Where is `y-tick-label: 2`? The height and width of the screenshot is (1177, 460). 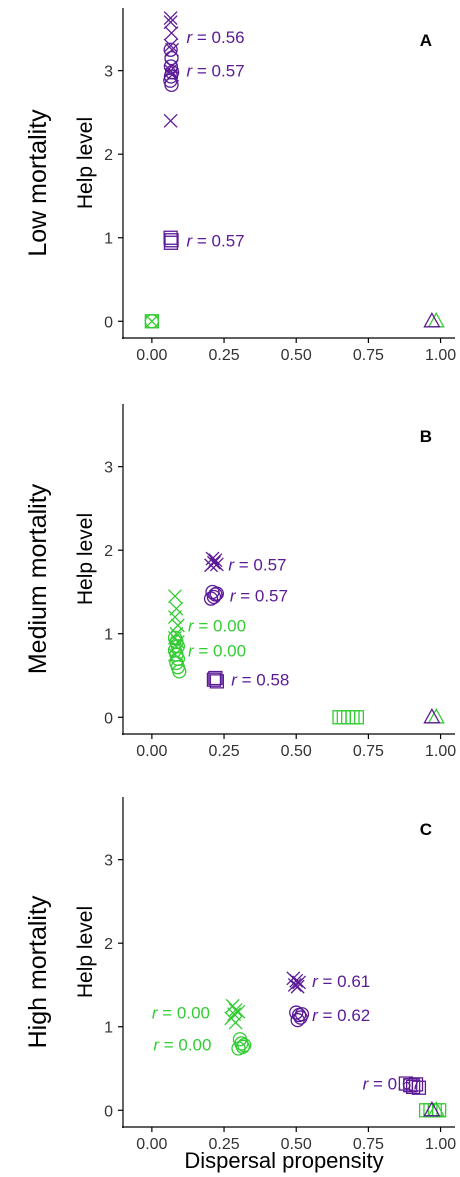
y-tick-label: 2 is located at coordinates (108, 155).